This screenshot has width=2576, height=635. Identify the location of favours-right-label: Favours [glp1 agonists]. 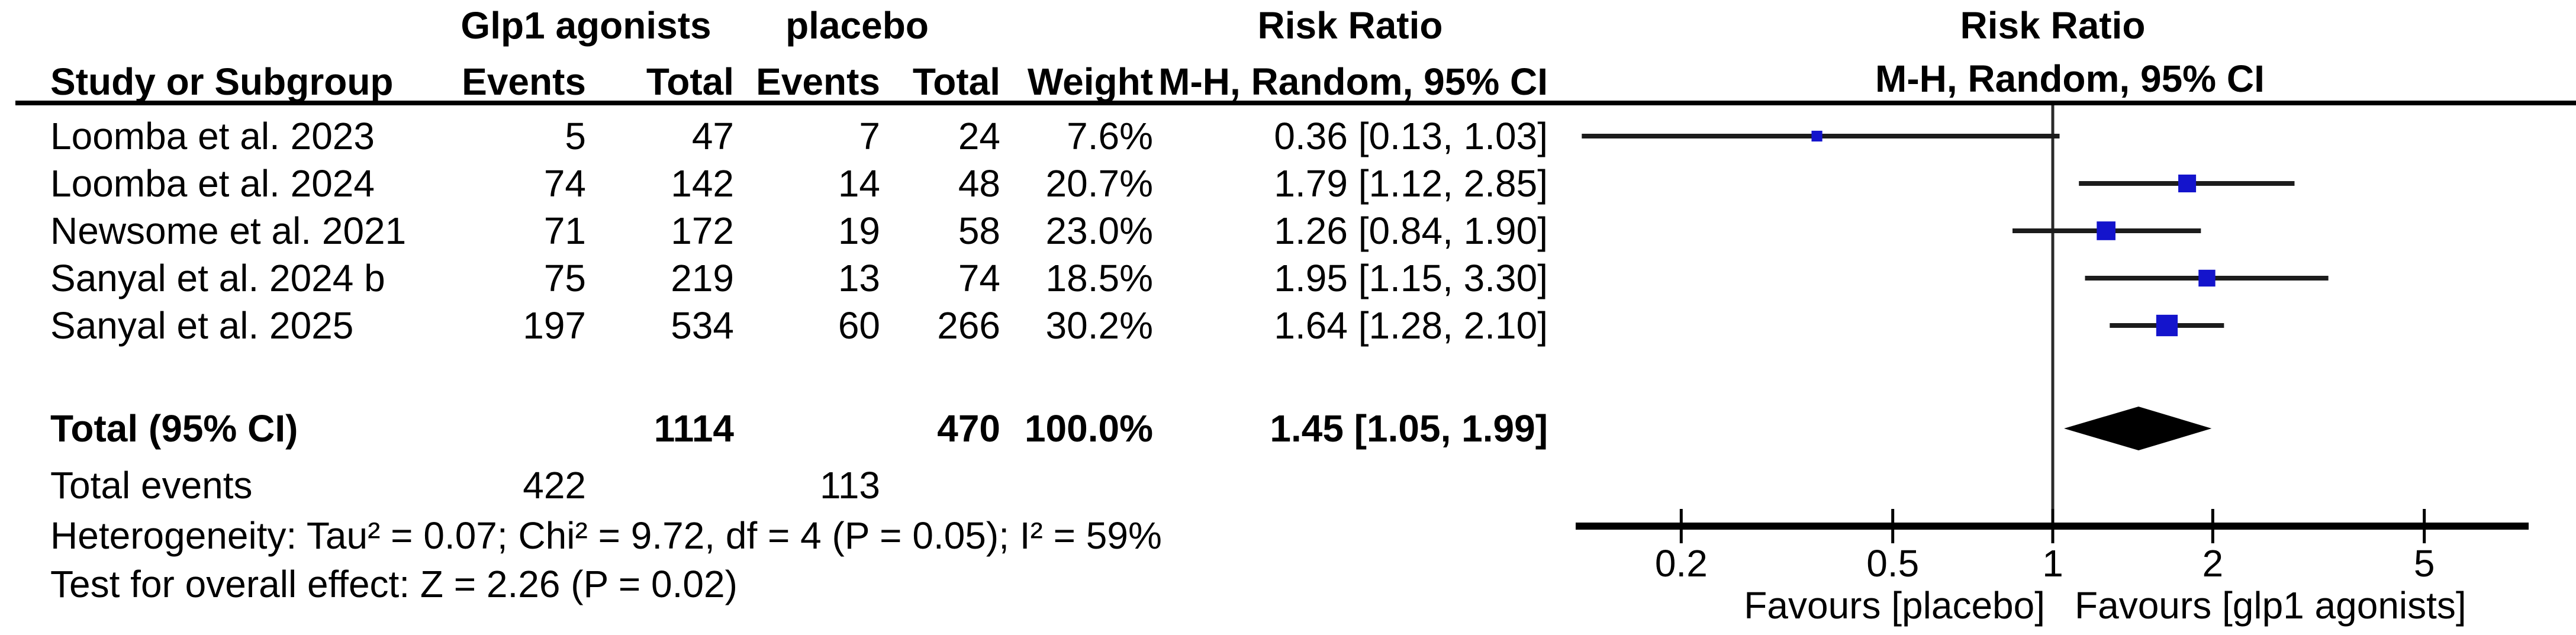
(2271, 606).